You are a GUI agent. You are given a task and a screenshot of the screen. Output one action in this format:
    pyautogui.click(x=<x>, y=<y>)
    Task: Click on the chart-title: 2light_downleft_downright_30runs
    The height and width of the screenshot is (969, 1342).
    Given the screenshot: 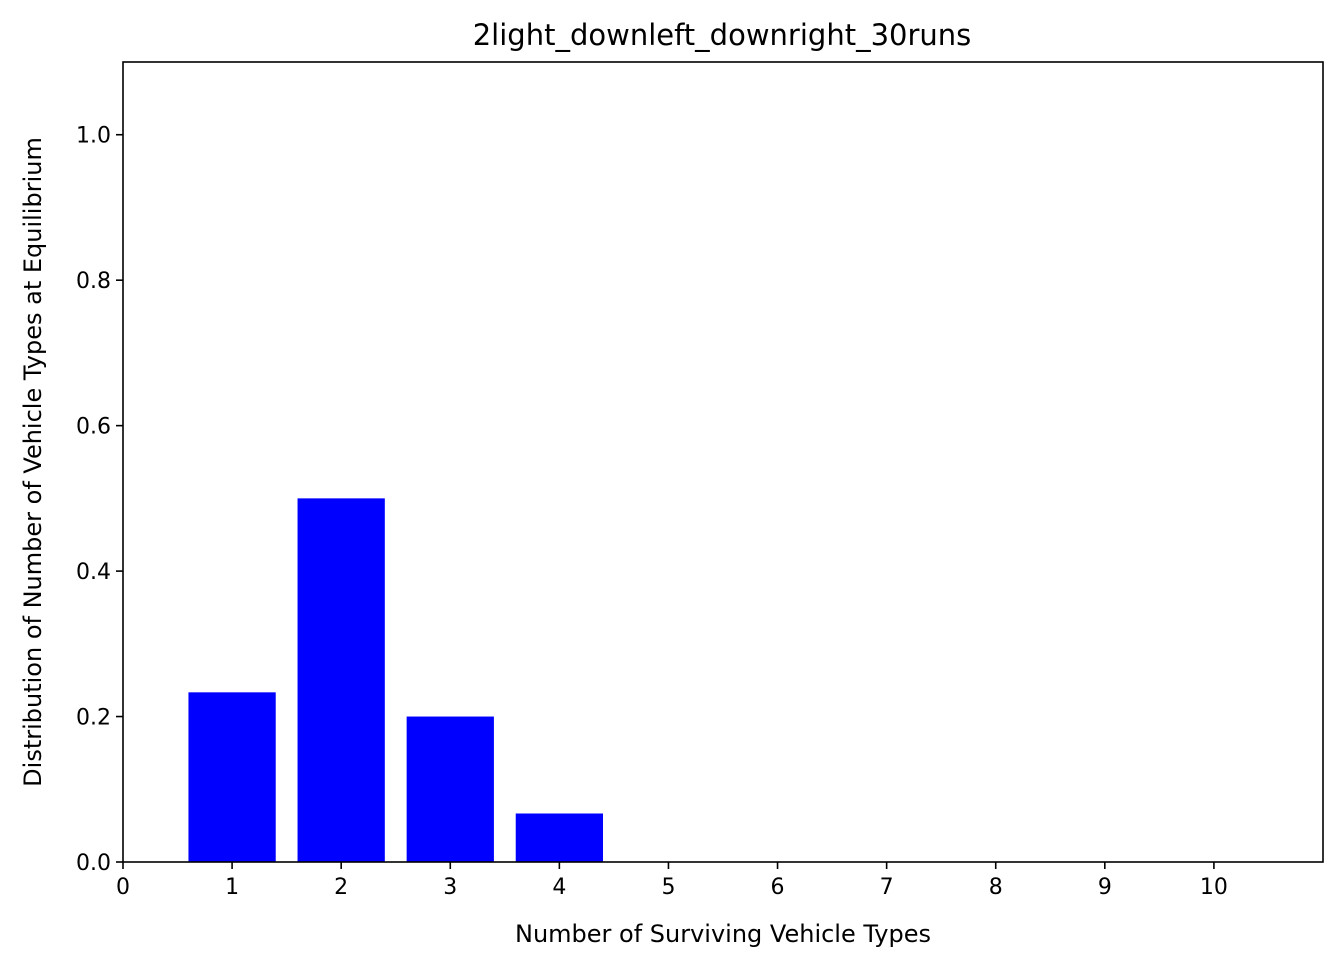 What is the action you would take?
    pyautogui.click(x=722, y=35)
    